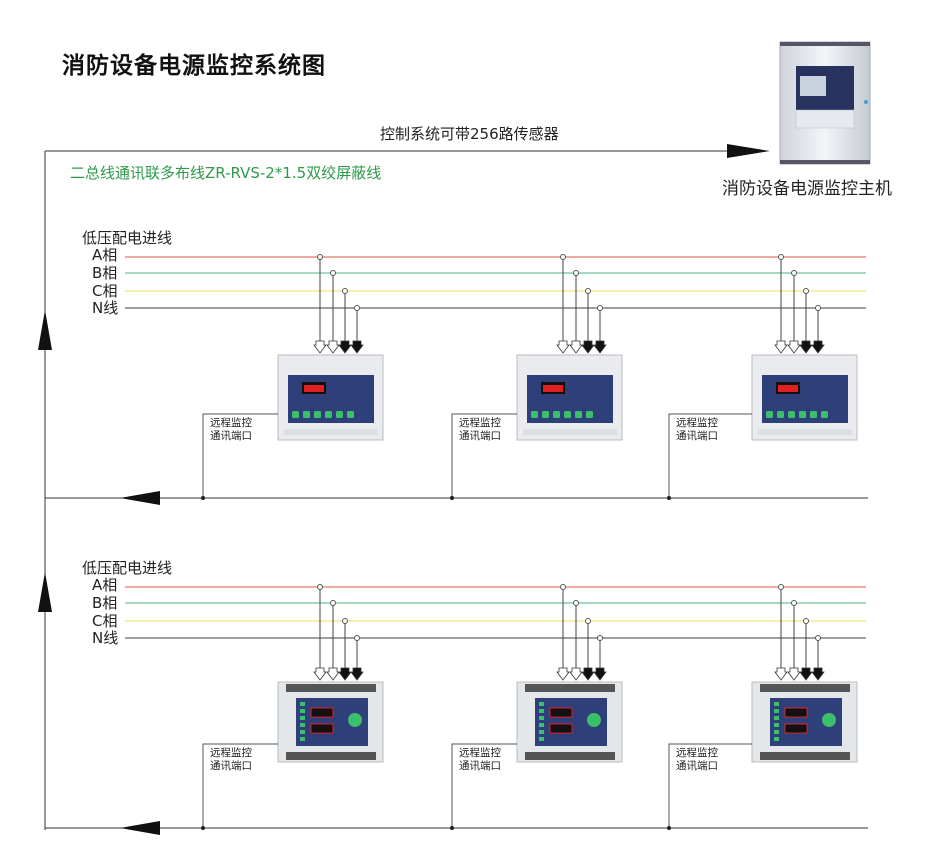  I want to click on voltage-display, so click(796, 712).